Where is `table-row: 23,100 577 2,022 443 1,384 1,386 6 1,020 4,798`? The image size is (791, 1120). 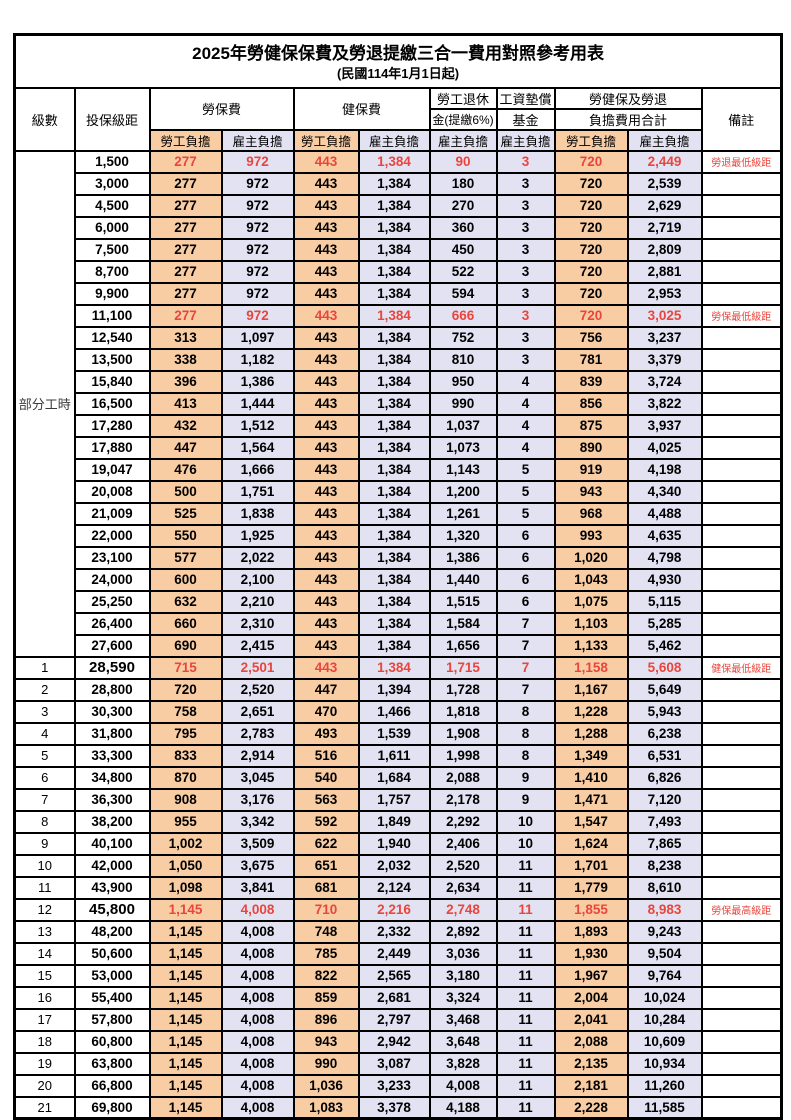 table-row: 23,100 577 2,022 443 1,384 1,386 6 1,020 4,798 is located at coordinates (399, 557).